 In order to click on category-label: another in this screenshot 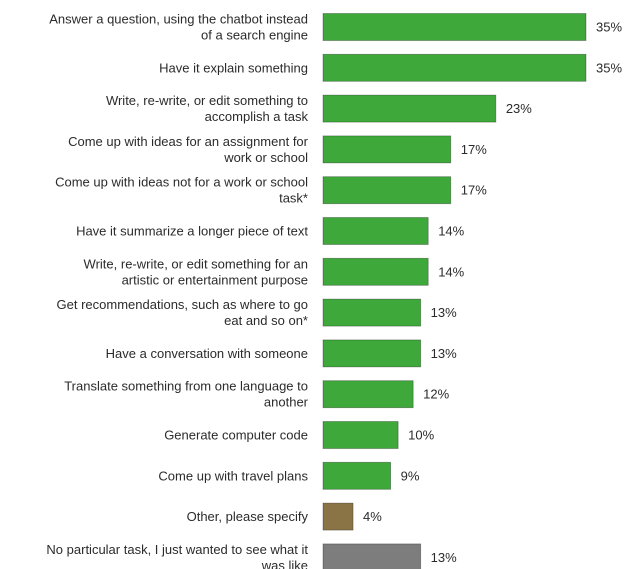, I will do `click(286, 402)`.